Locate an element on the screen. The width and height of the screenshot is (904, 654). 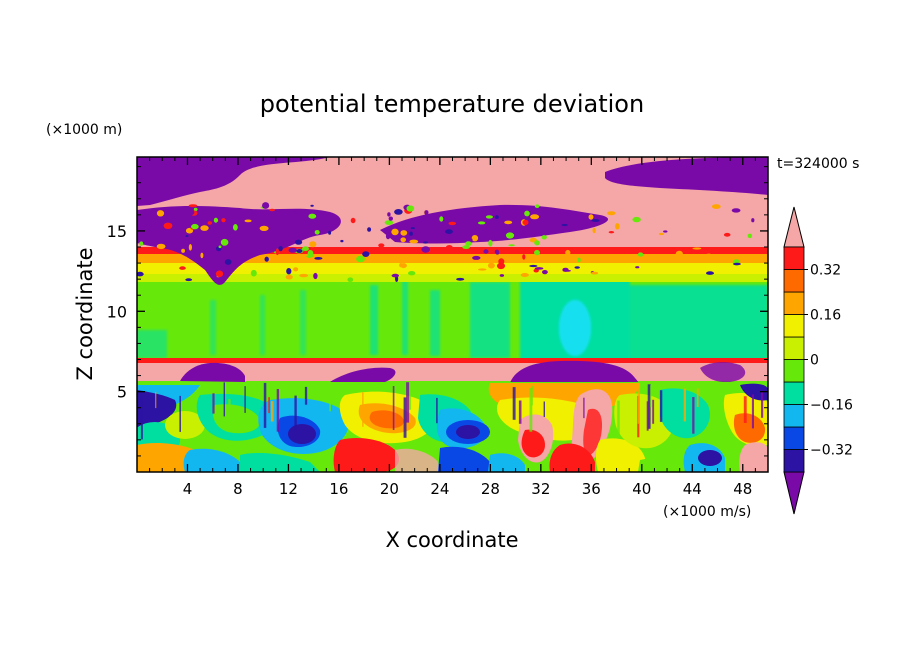
colorbar-tick-label: 0 is located at coordinates (814, 361).